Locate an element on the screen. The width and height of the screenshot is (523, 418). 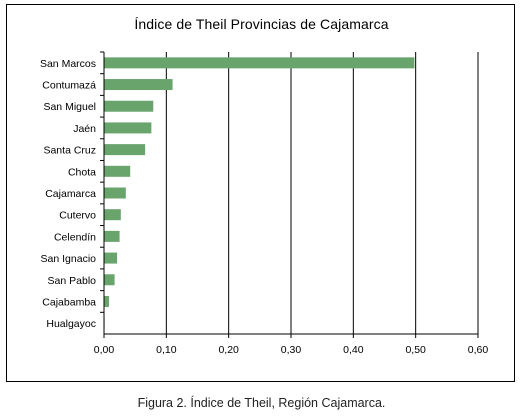
category-label: San Ignacio is located at coordinates (69, 259).